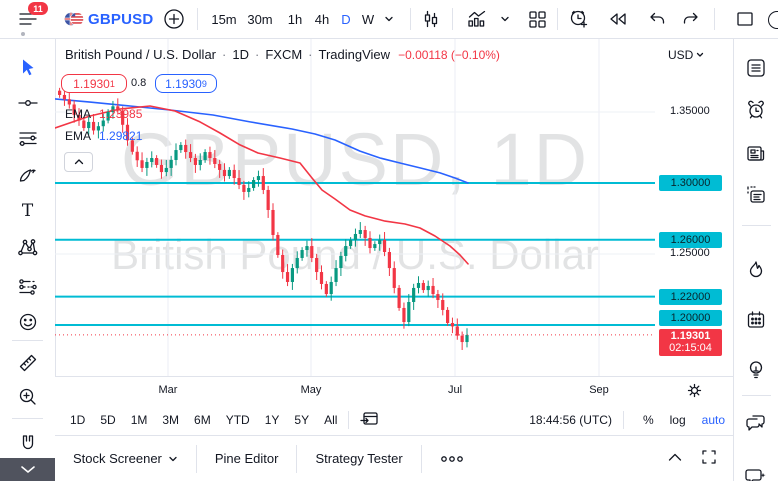 The image size is (778, 481). What do you see at coordinates (27, 443) in the screenshot?
I see `magnet-tool` at bounding box center [27, 443].